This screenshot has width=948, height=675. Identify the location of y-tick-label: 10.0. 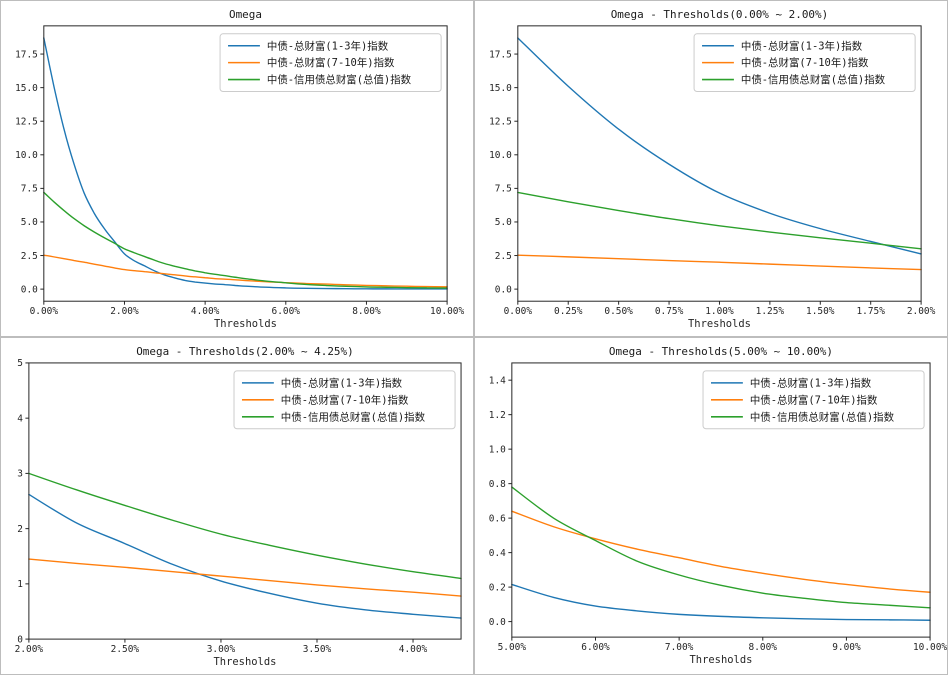
(500, 155).